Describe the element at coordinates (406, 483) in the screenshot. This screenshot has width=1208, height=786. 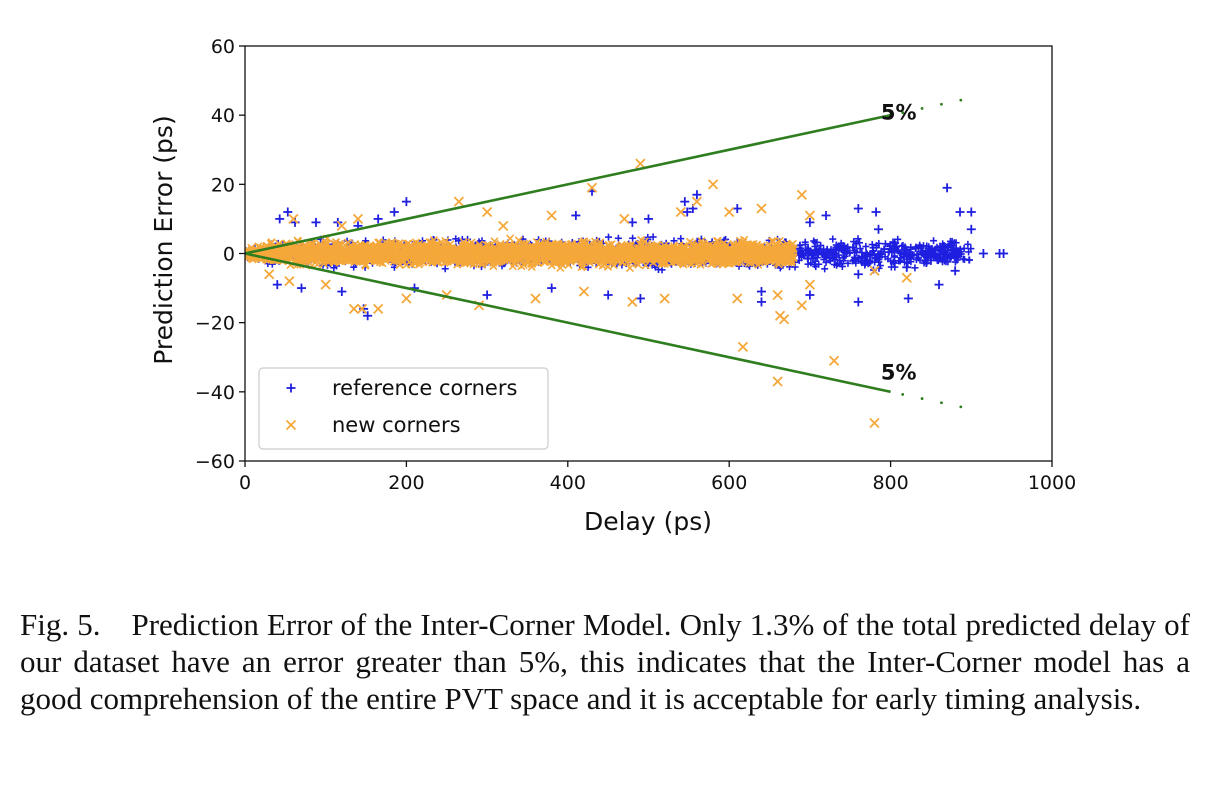
I see `x-tick-label: 200` at that location.